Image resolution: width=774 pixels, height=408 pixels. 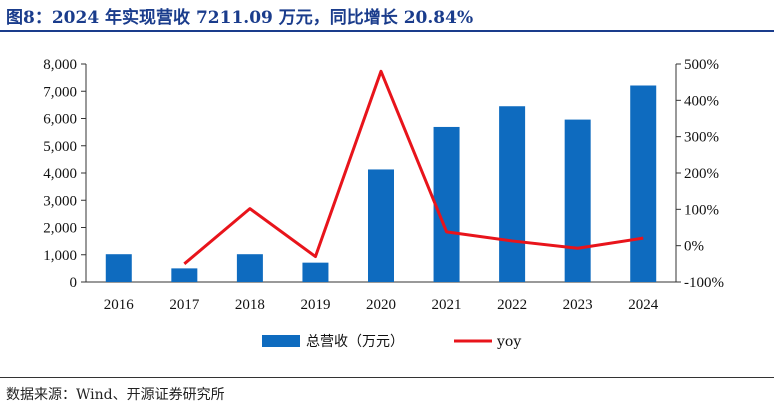 I want to click on x-tick-label: 2016, so click(x=119, y=305).